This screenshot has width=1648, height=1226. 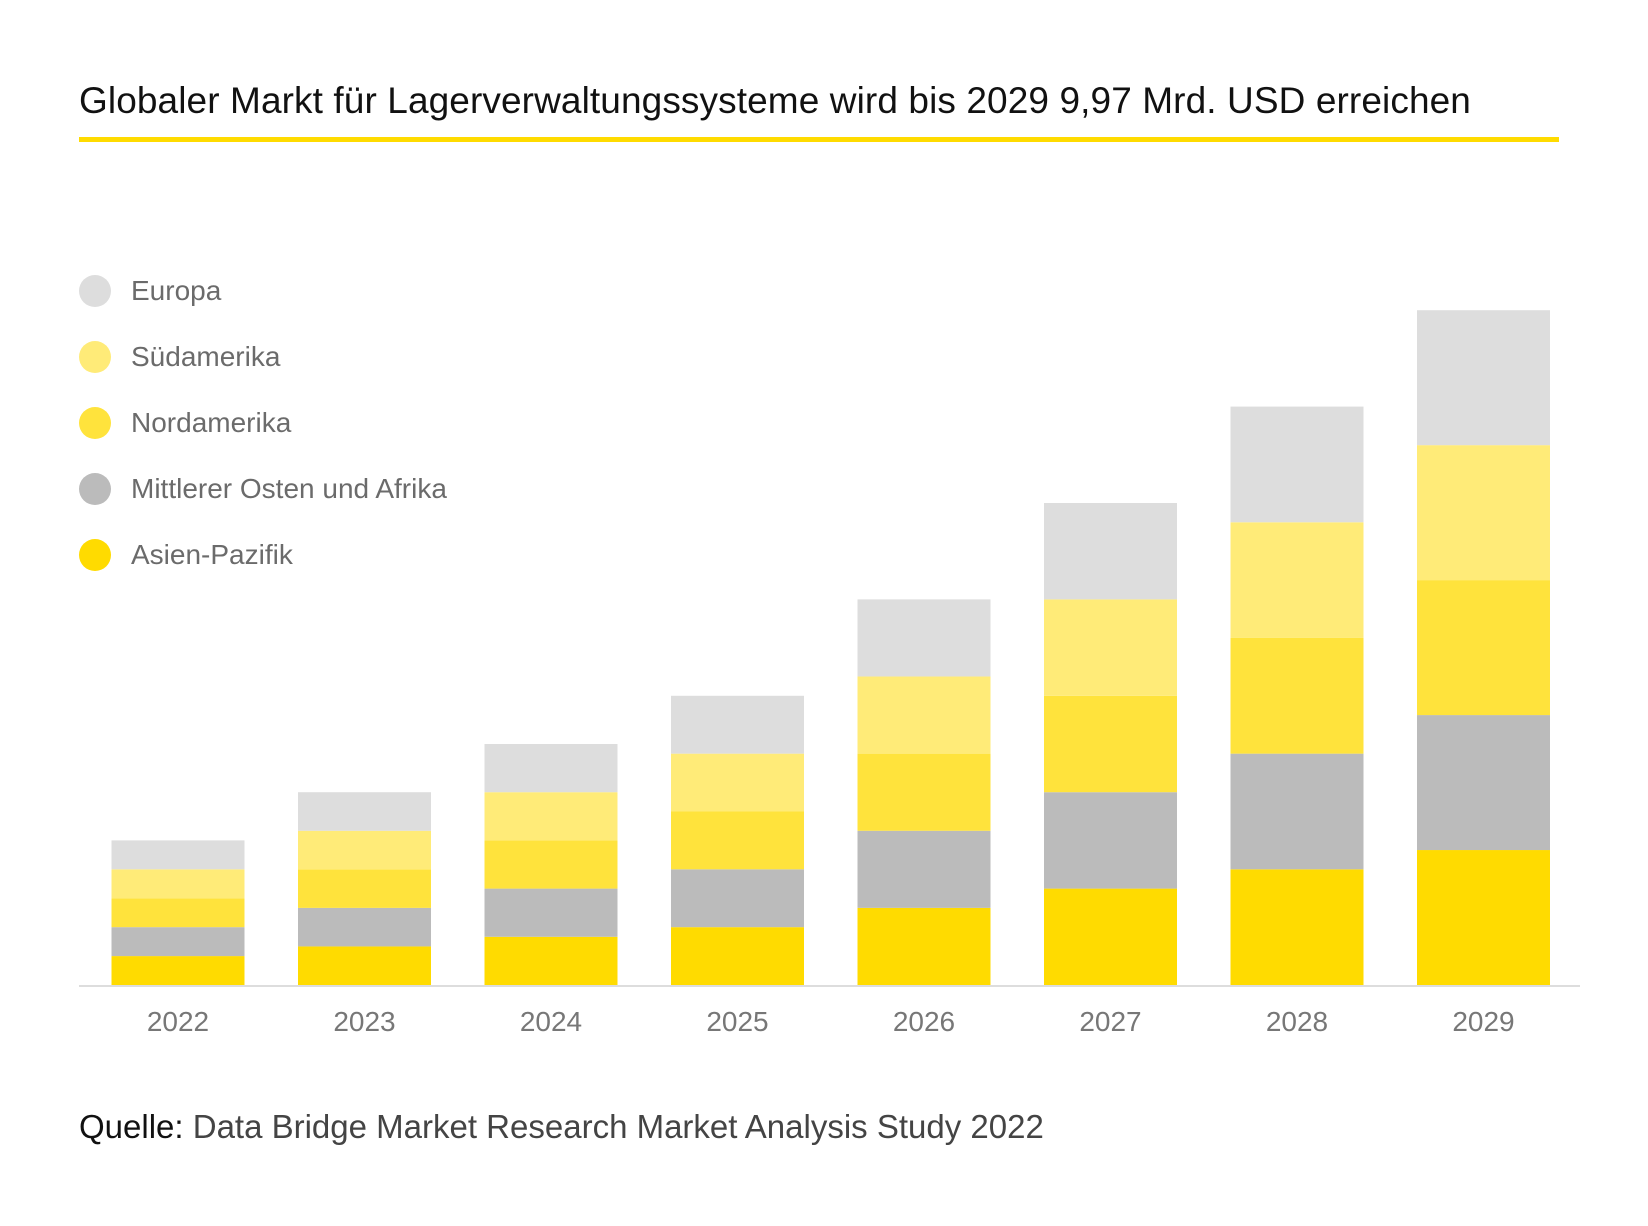 What do you see at coordinates (263, 291) in the screenshot?
I see `legend-item-europa: Europa` at bounding box center [263, 291].